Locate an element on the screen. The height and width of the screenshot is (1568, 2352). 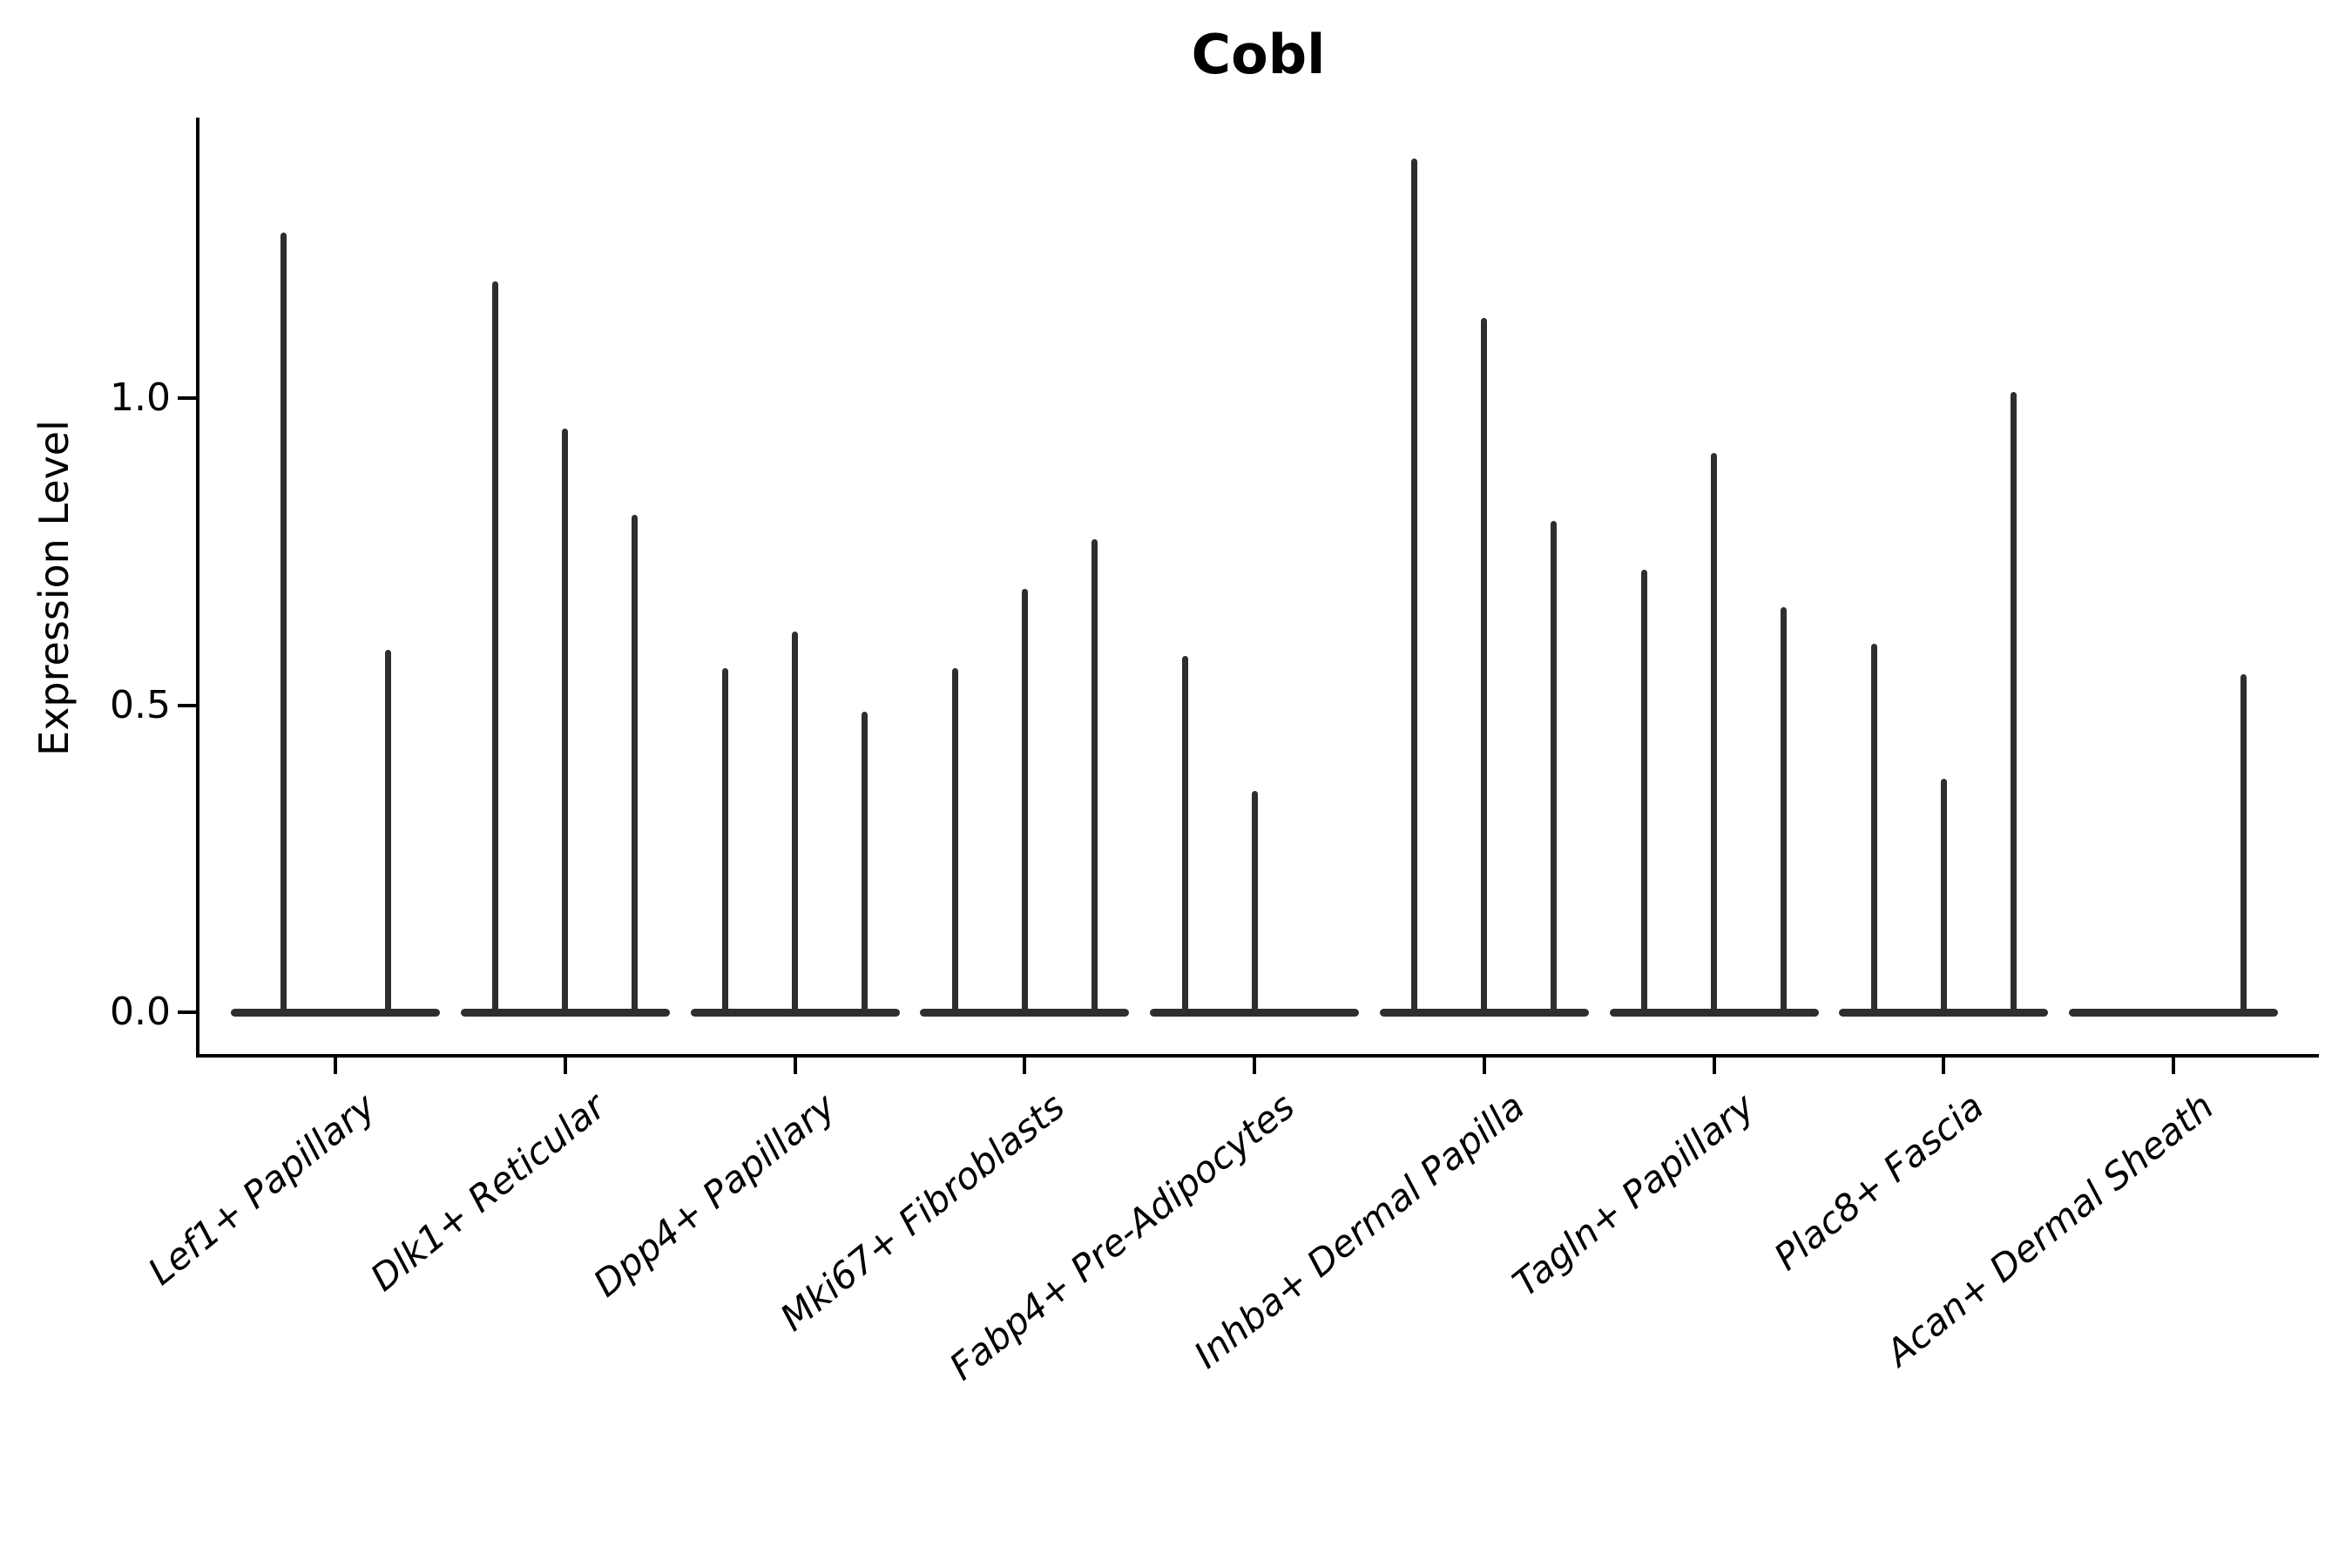
x-tick-label: Mki67+ Fibroblasts is located at coordinates (923, 1212).